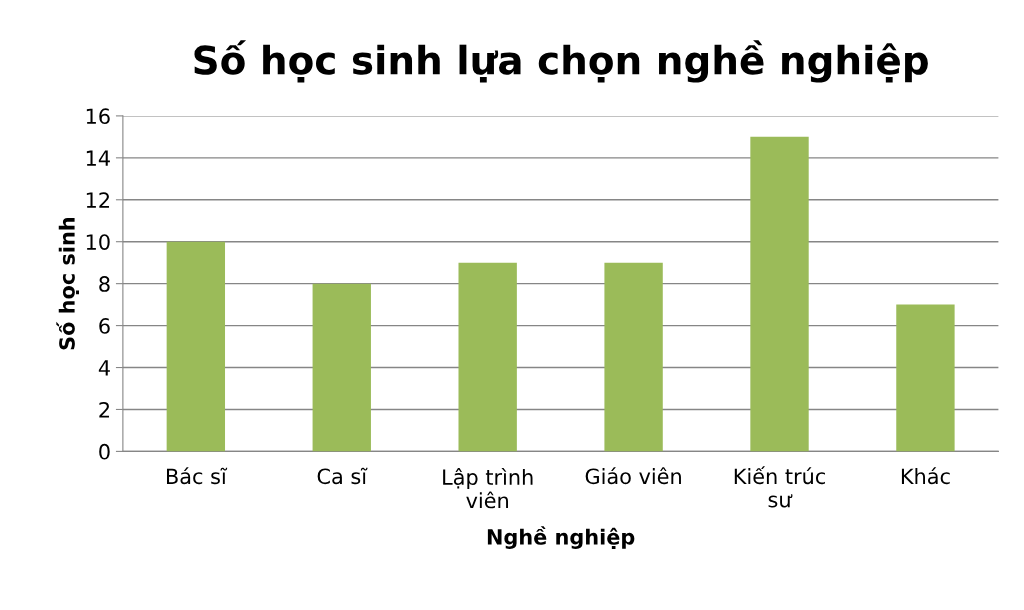  Describe the element at coordinates (97, 200) in the screenshot. I see `y-tick-label: 12` at that location.